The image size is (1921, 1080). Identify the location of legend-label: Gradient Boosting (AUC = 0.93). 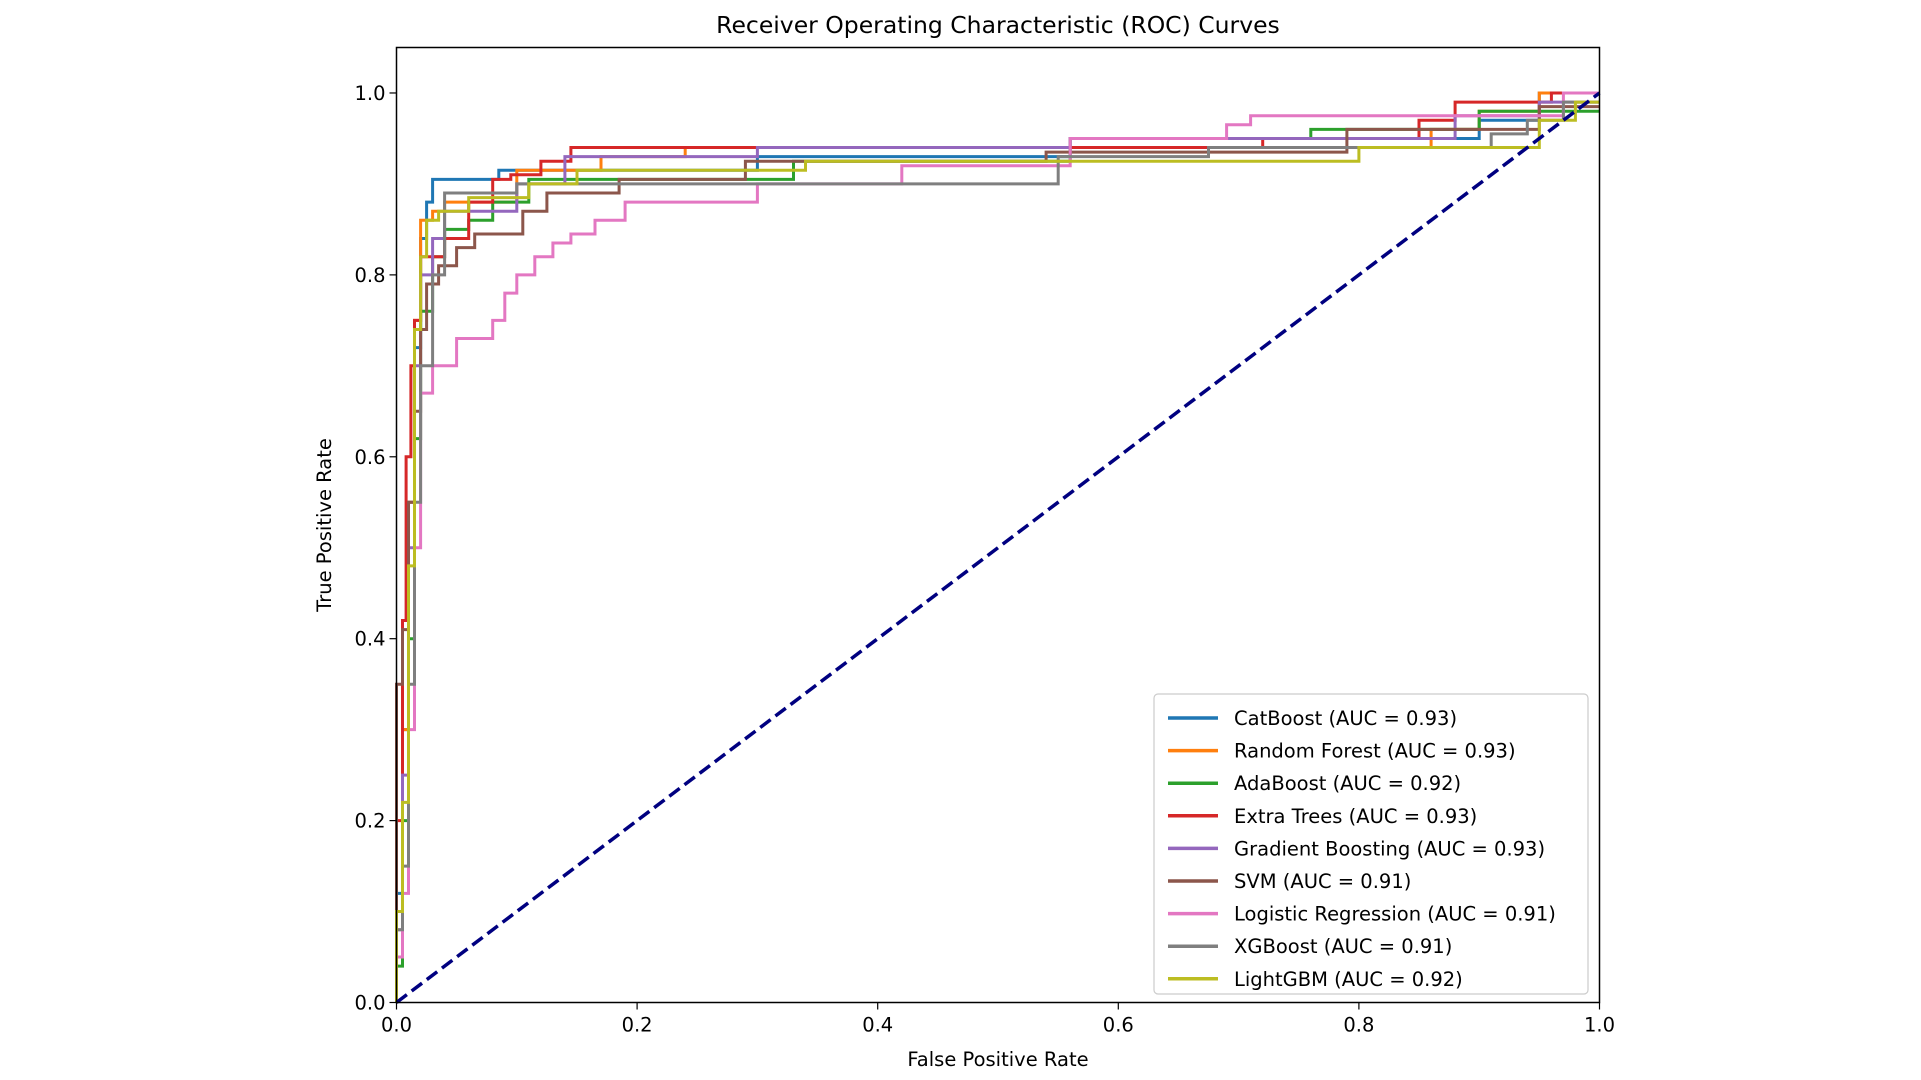
(1389, 848).